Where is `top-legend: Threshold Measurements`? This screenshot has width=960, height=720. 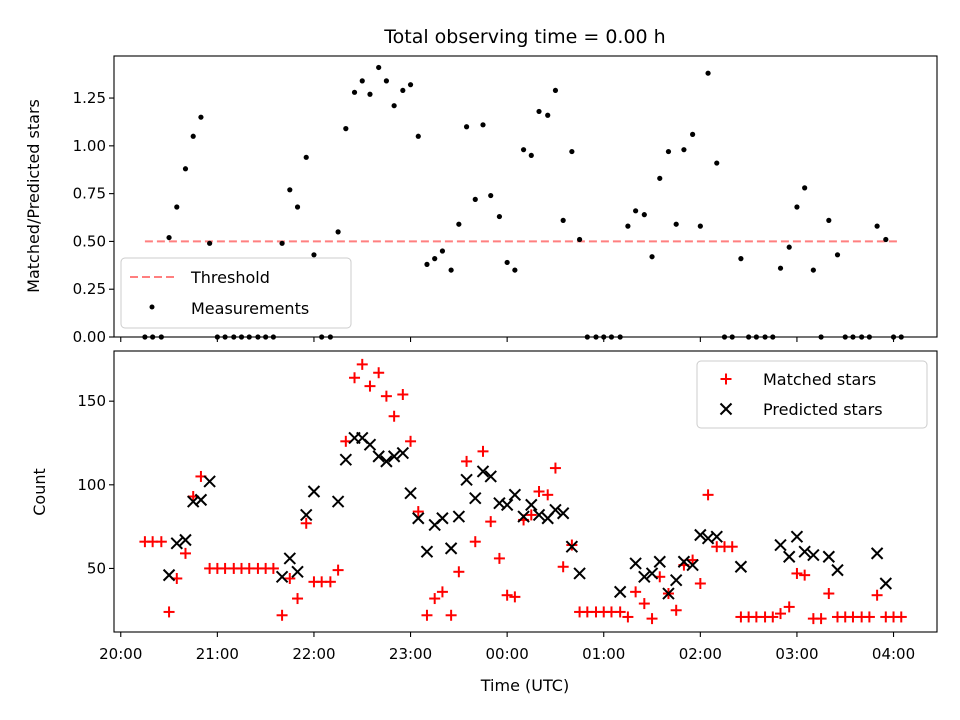 top-legend: Threshold Measurements is located at coordinates (236, 293).